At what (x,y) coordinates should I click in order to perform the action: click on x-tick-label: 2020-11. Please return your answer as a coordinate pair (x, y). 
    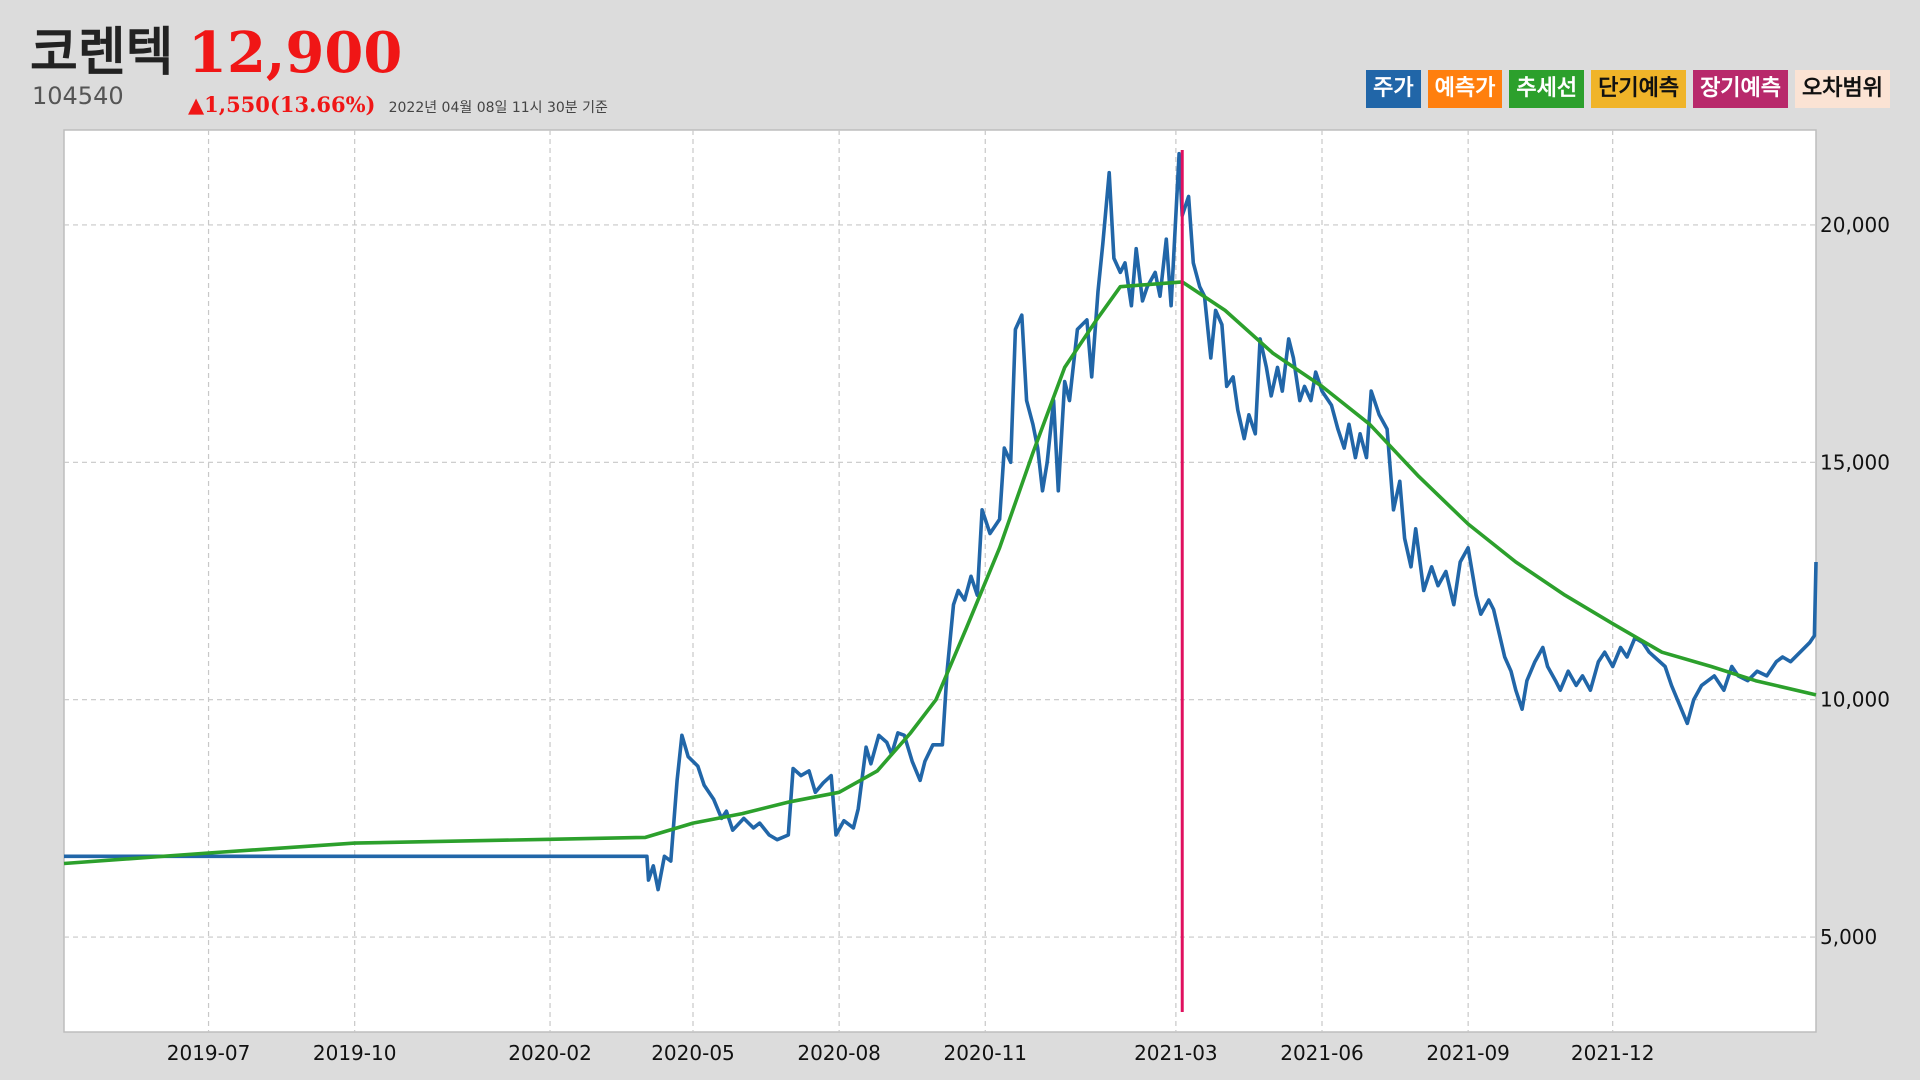
    Looking at the image, I should click on (985, 1053).